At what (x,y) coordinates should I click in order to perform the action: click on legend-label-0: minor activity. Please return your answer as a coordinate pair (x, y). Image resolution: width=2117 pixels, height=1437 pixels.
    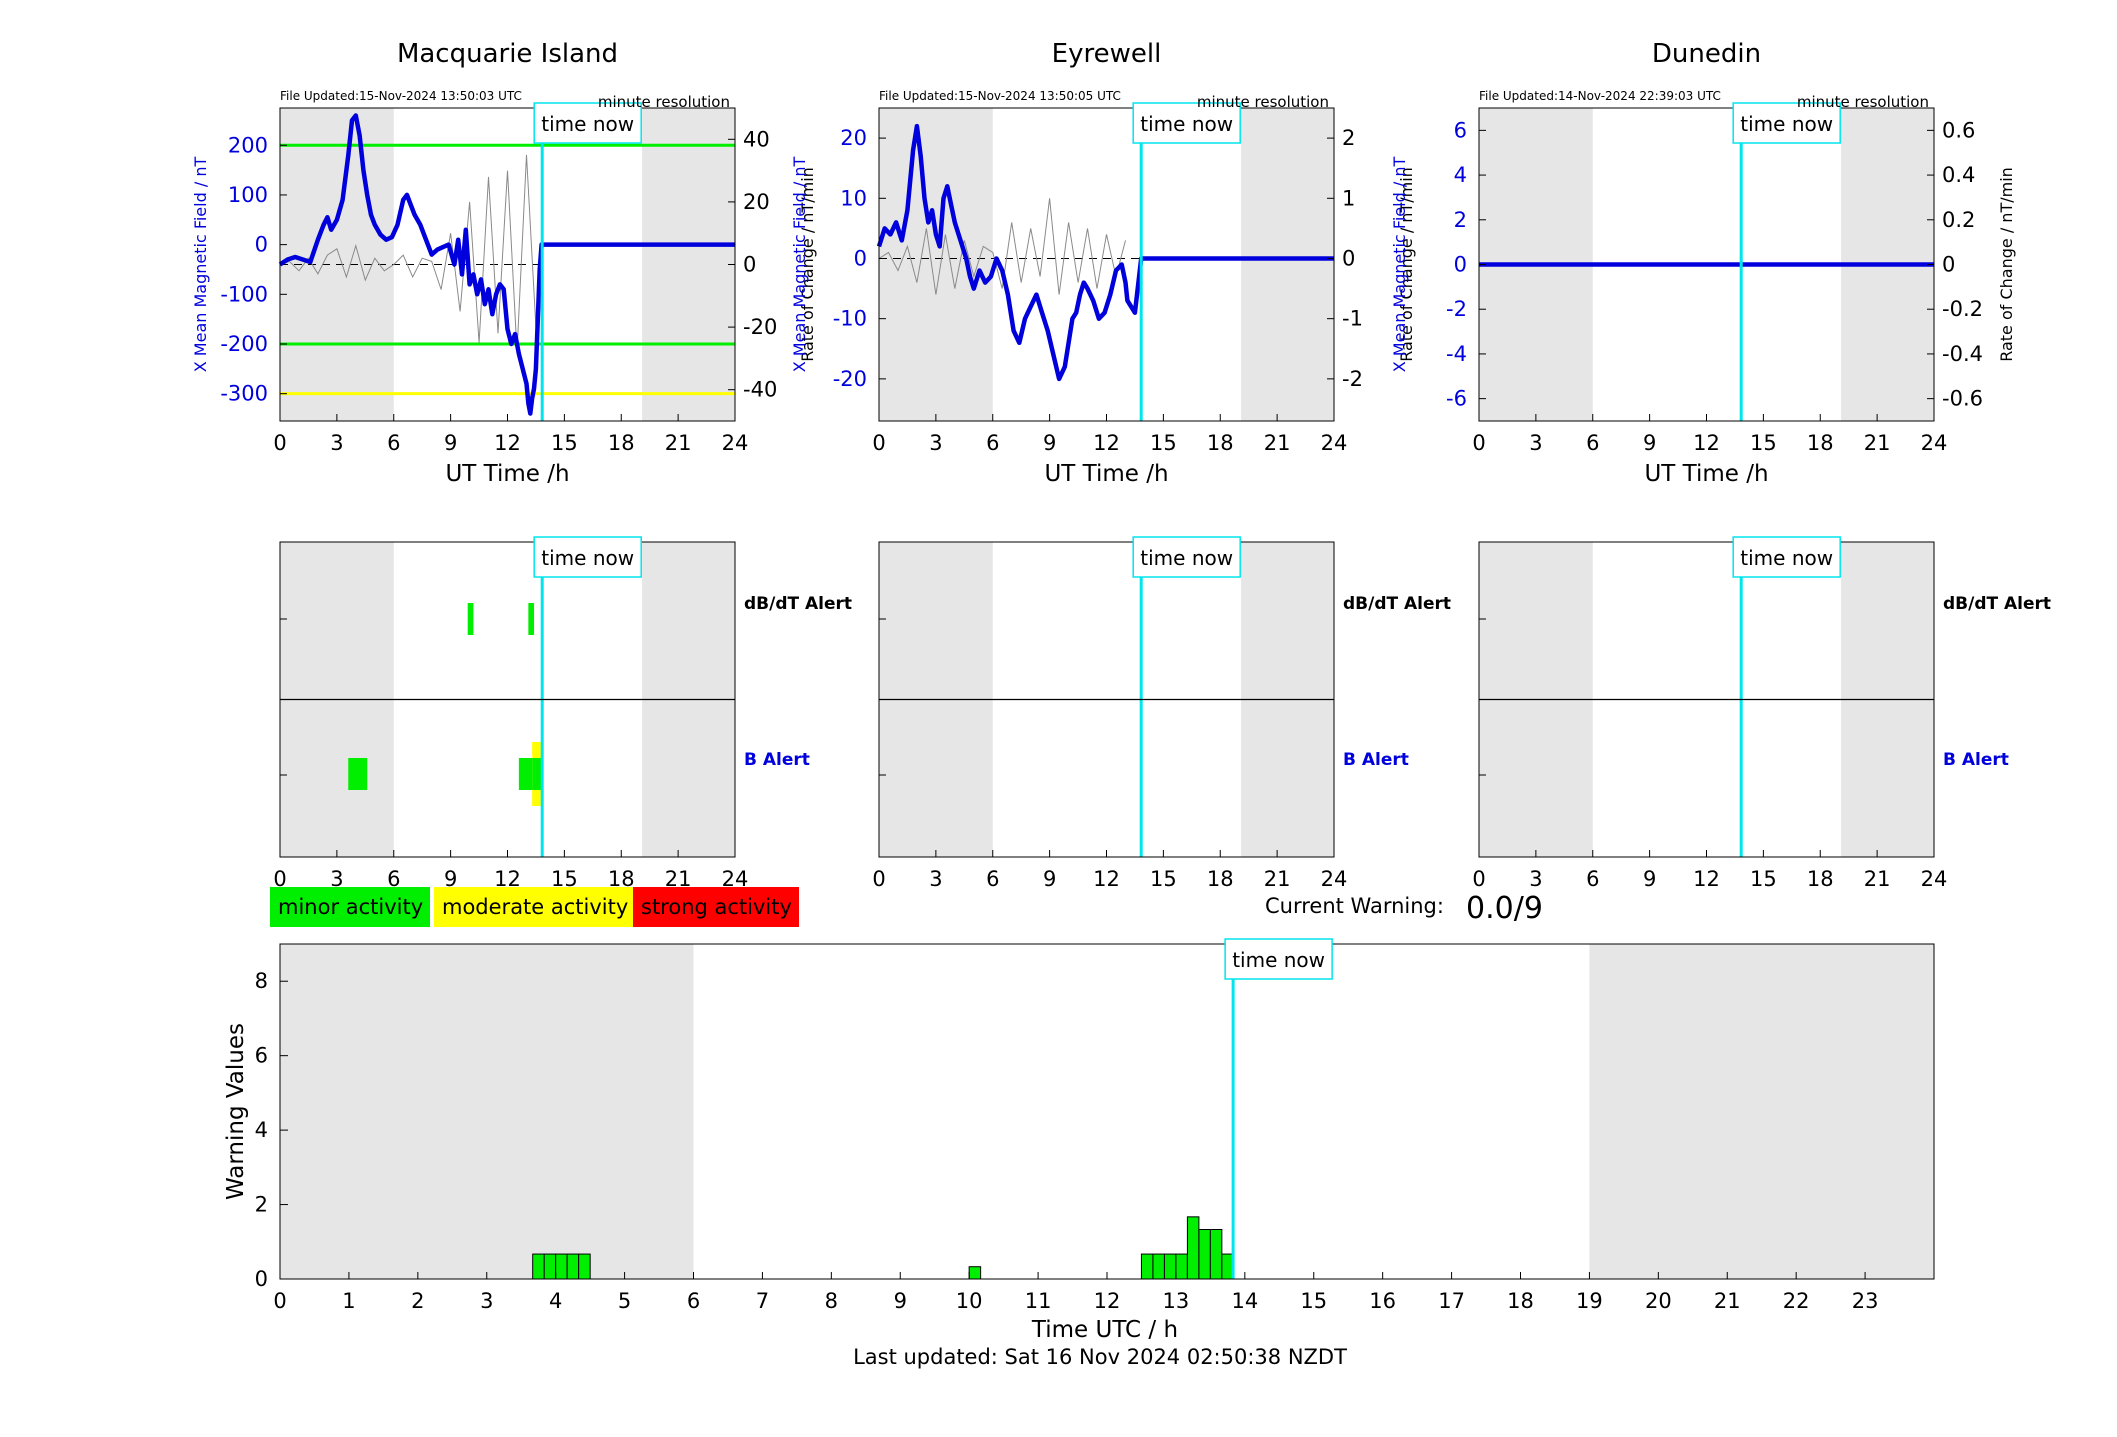
    Looking at the image, I should click on (350, 907).